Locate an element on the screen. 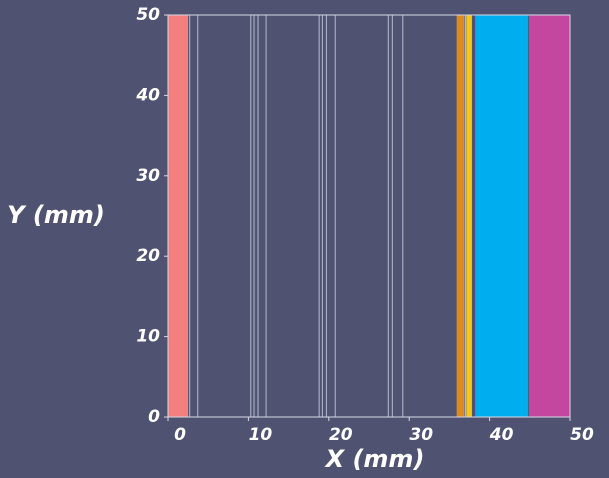 This screenshot has width=609, height=478. x-axis-title: X (mm) is located at coordinates (374, 459).